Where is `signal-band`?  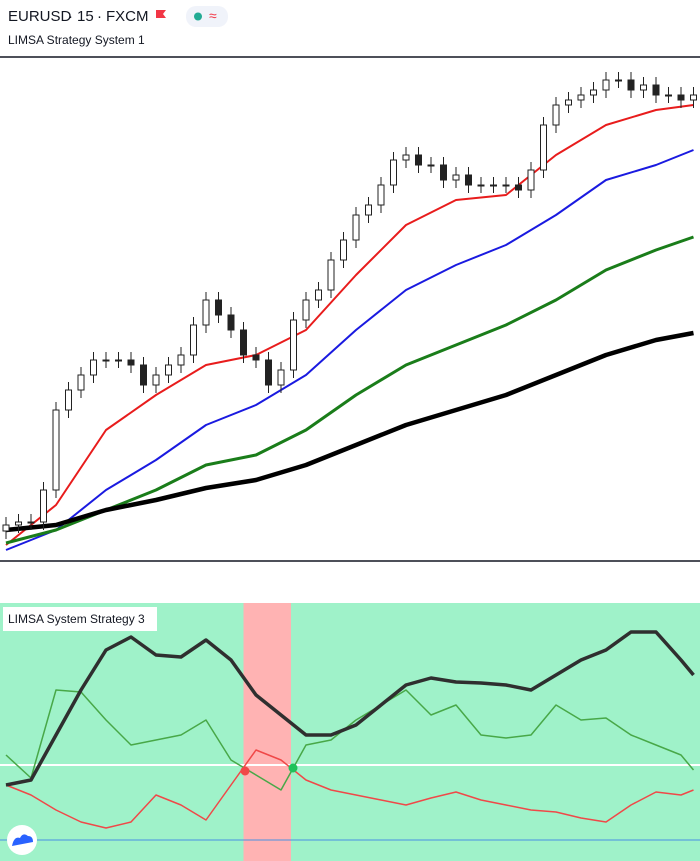
signal-band is located at coordinates (267, 732).